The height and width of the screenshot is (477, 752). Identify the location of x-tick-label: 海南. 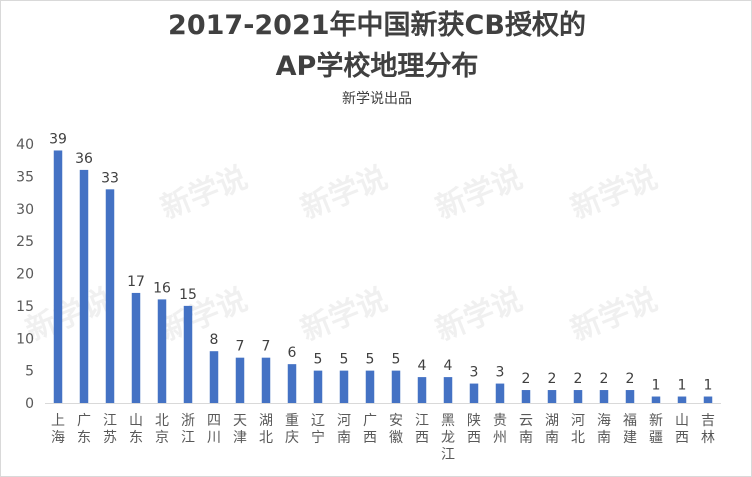
(604, 429).